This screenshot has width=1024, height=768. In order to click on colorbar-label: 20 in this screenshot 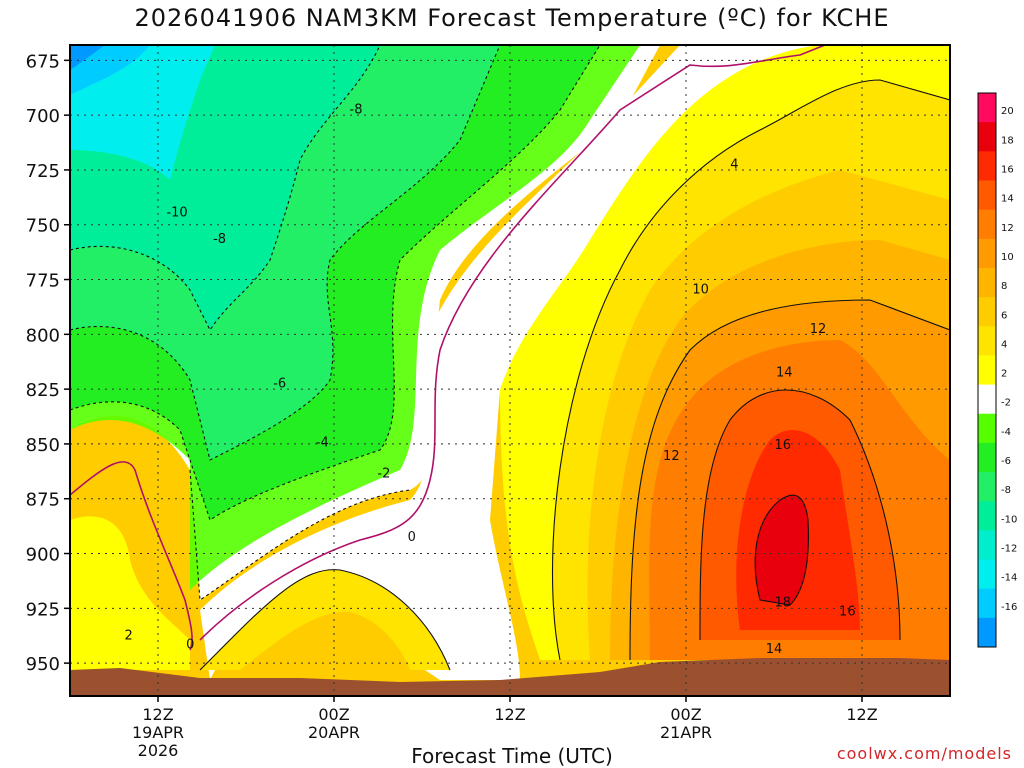, I will do `click(1007, 111)`.